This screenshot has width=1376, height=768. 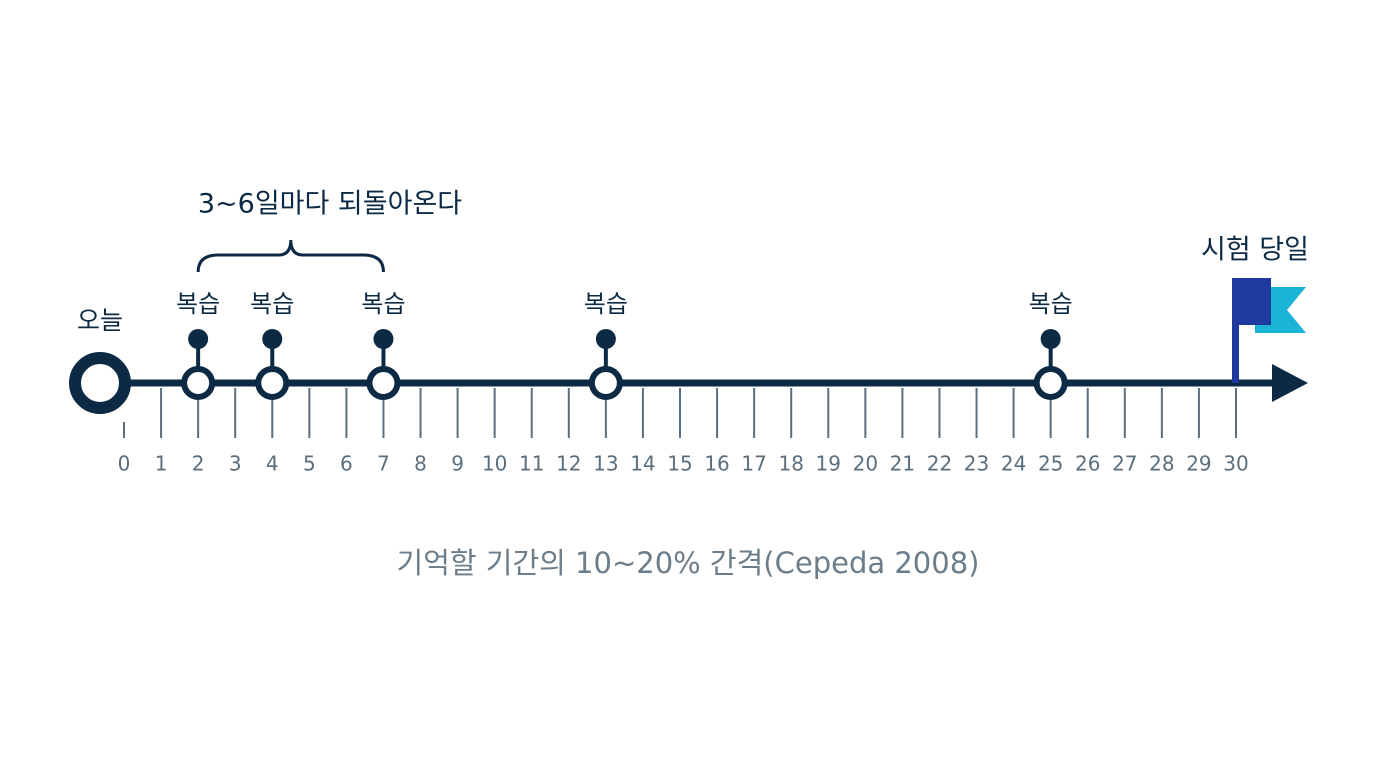 What do you see at coordinates (309, 464) in the screenshot?
I see `day-label: 5` at bounding box center [309, 464].